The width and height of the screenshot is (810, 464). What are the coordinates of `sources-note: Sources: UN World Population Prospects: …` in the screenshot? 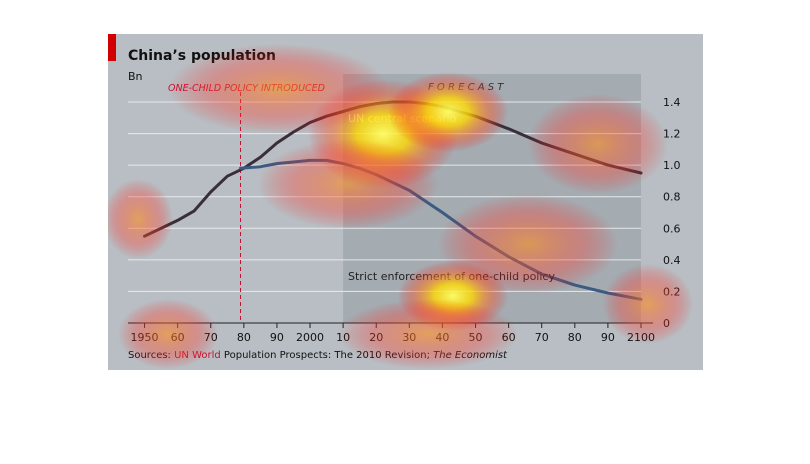 It's located at (317, 355).